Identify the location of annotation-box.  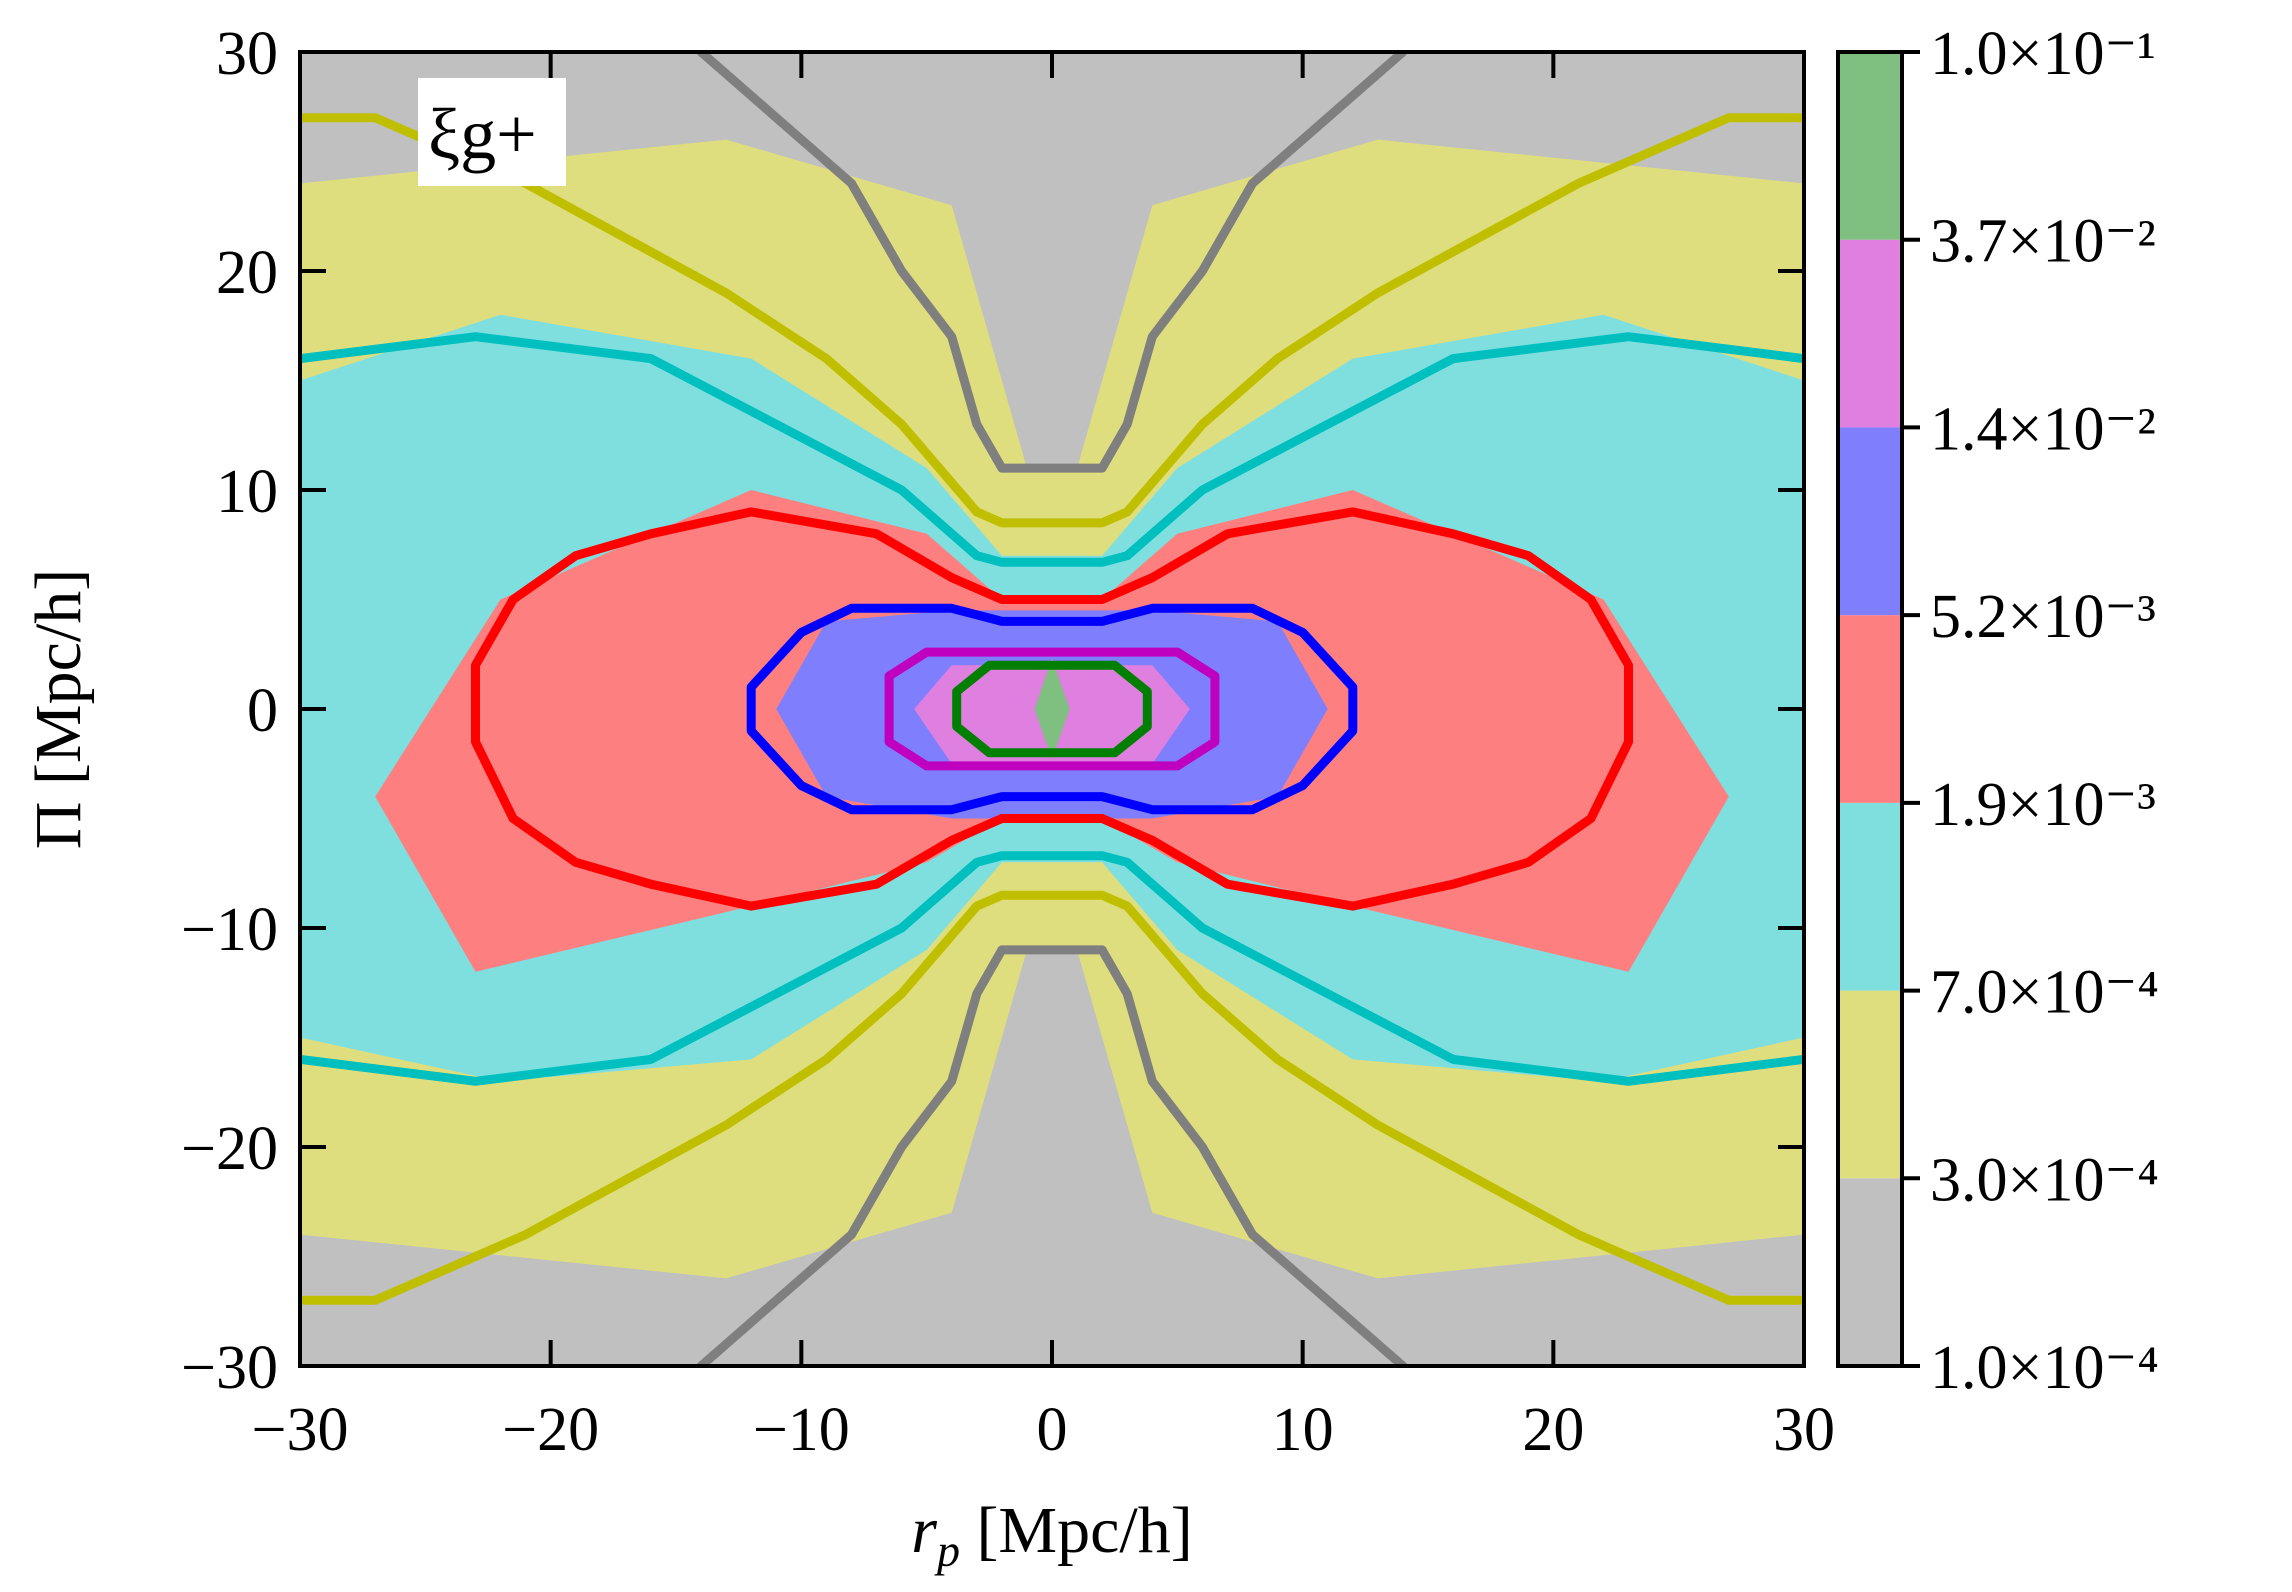
(492, 132).